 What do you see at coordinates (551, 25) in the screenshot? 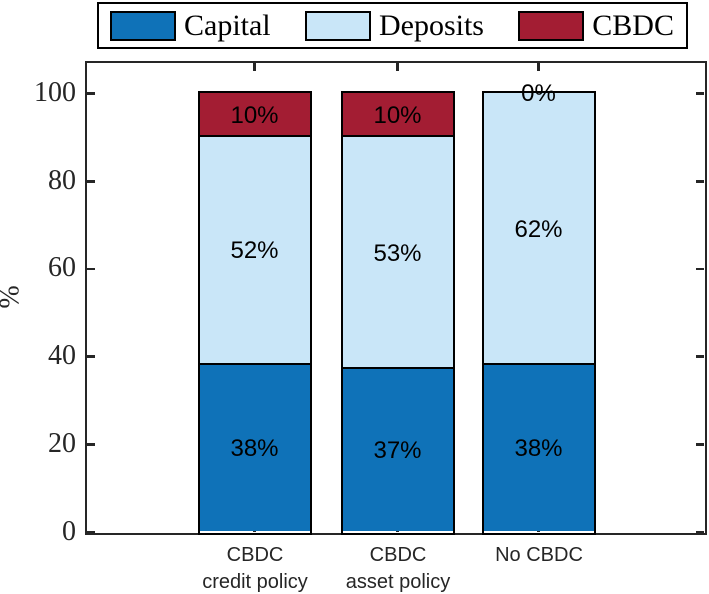
I see `legend-swatch-cbdc-icon` at bounding box center [551, 25].